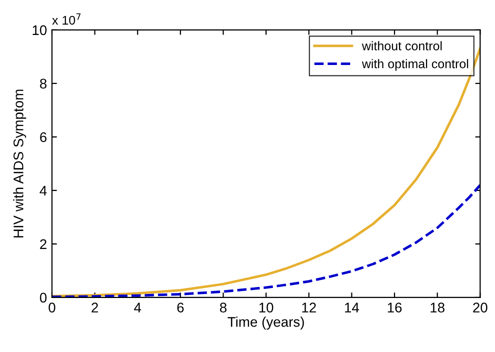  I want to click on x-tick-label: 2, so click(95, 307).